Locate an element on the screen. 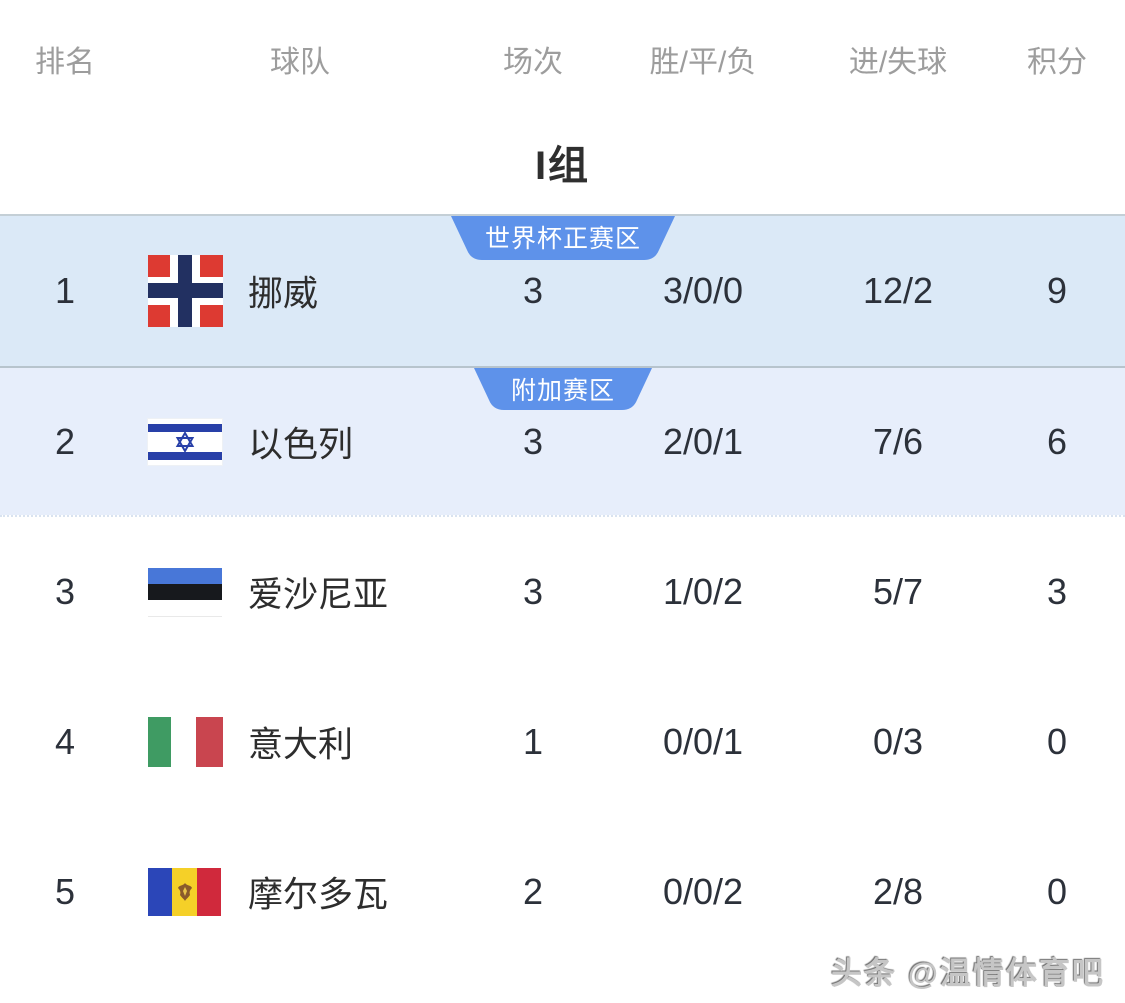  moldova-flag-icon is located at coordinates (184, 892).